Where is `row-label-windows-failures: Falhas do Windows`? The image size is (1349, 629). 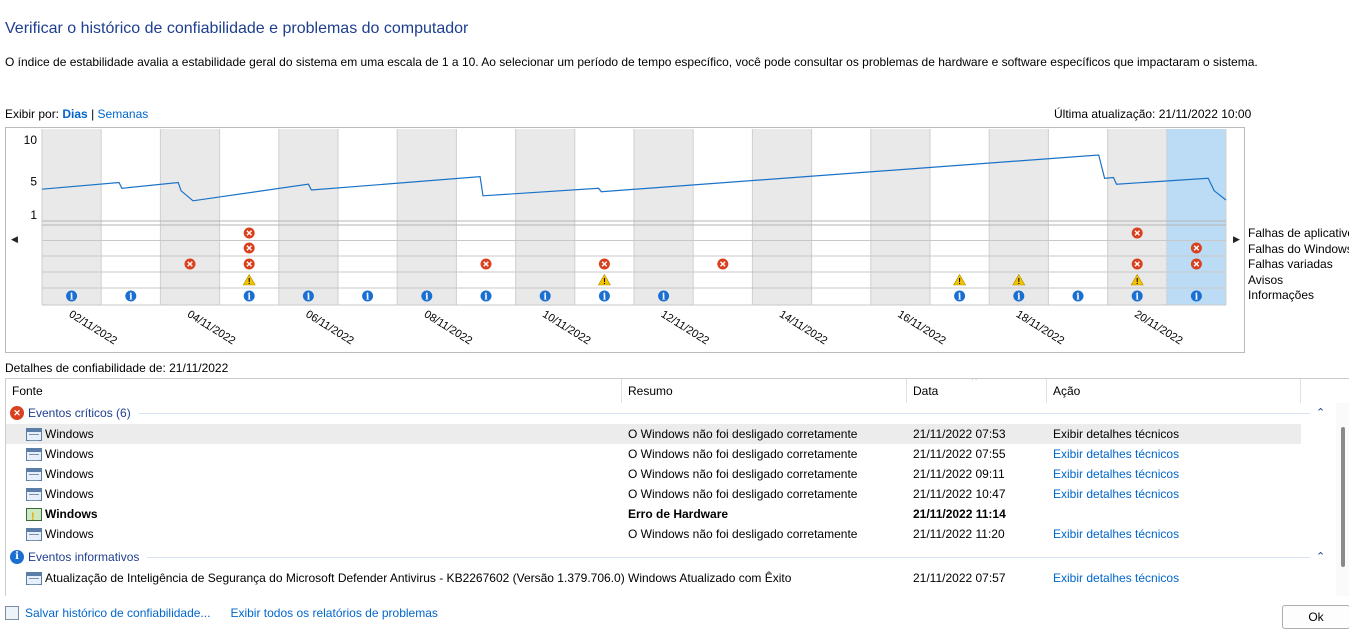 row-label-windows-failures: Falhas do Windows is located at coordinates (1298, 248).